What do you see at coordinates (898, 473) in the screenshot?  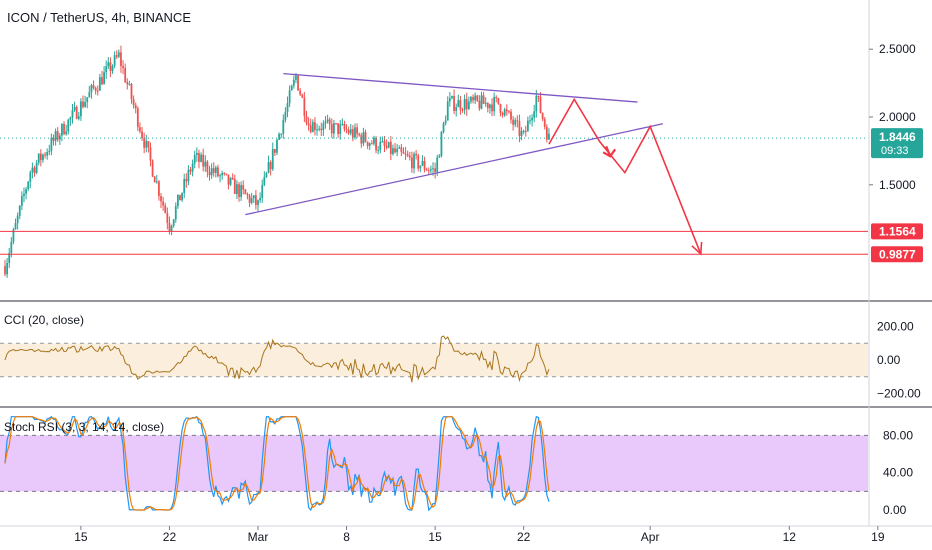 I see `stoch-axis-tick-label: 40.00` at bounding box center [898, 473].